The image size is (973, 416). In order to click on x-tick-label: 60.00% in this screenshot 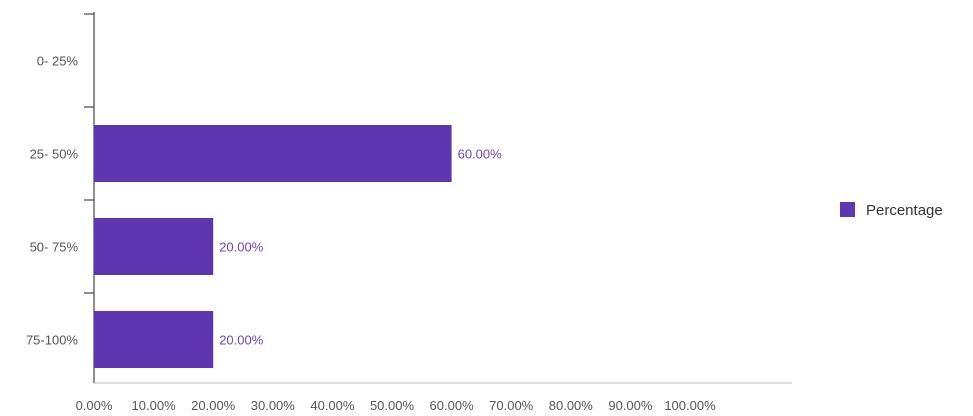, I will do `click(452, 405)`.